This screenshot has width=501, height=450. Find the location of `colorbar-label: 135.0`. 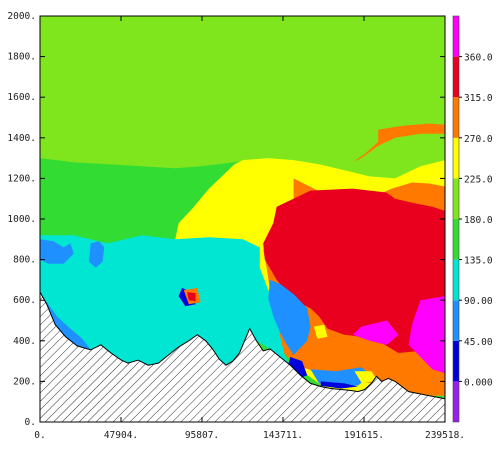

colorbar-label: 135.0 is located at coordinates (478, 261).